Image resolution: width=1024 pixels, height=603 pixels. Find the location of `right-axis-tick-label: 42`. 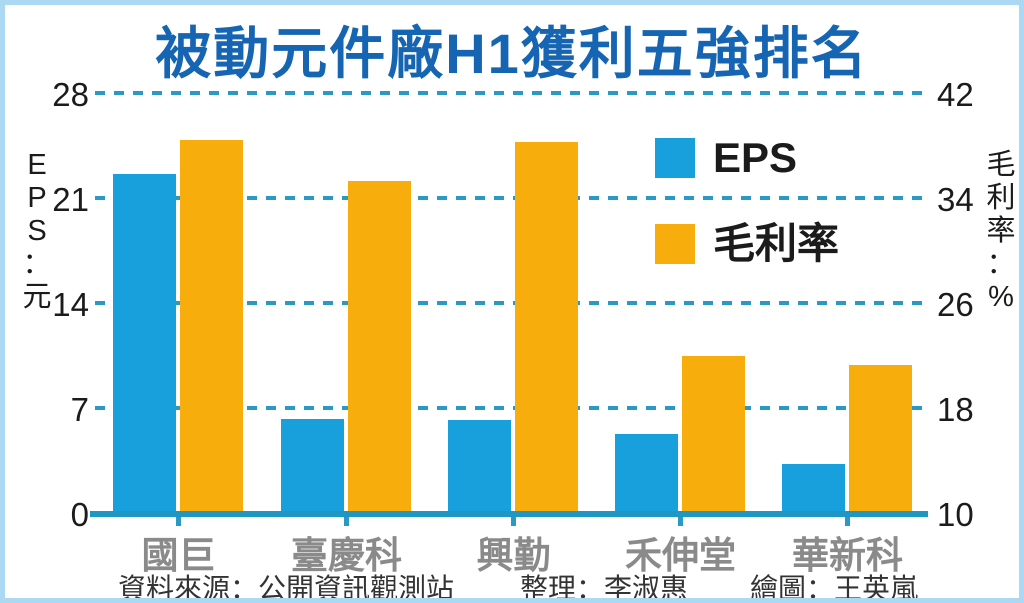

right-axis-tick-label: 42 is located at coordinates (955, 94).